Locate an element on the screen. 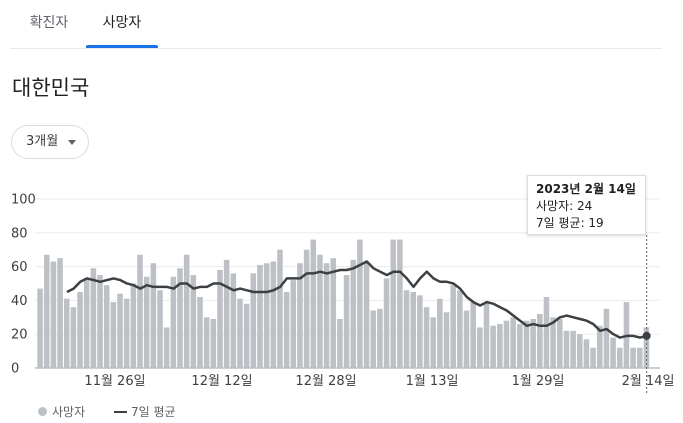  period-dropdown: 3개월 is located at coordinates (50, 142).